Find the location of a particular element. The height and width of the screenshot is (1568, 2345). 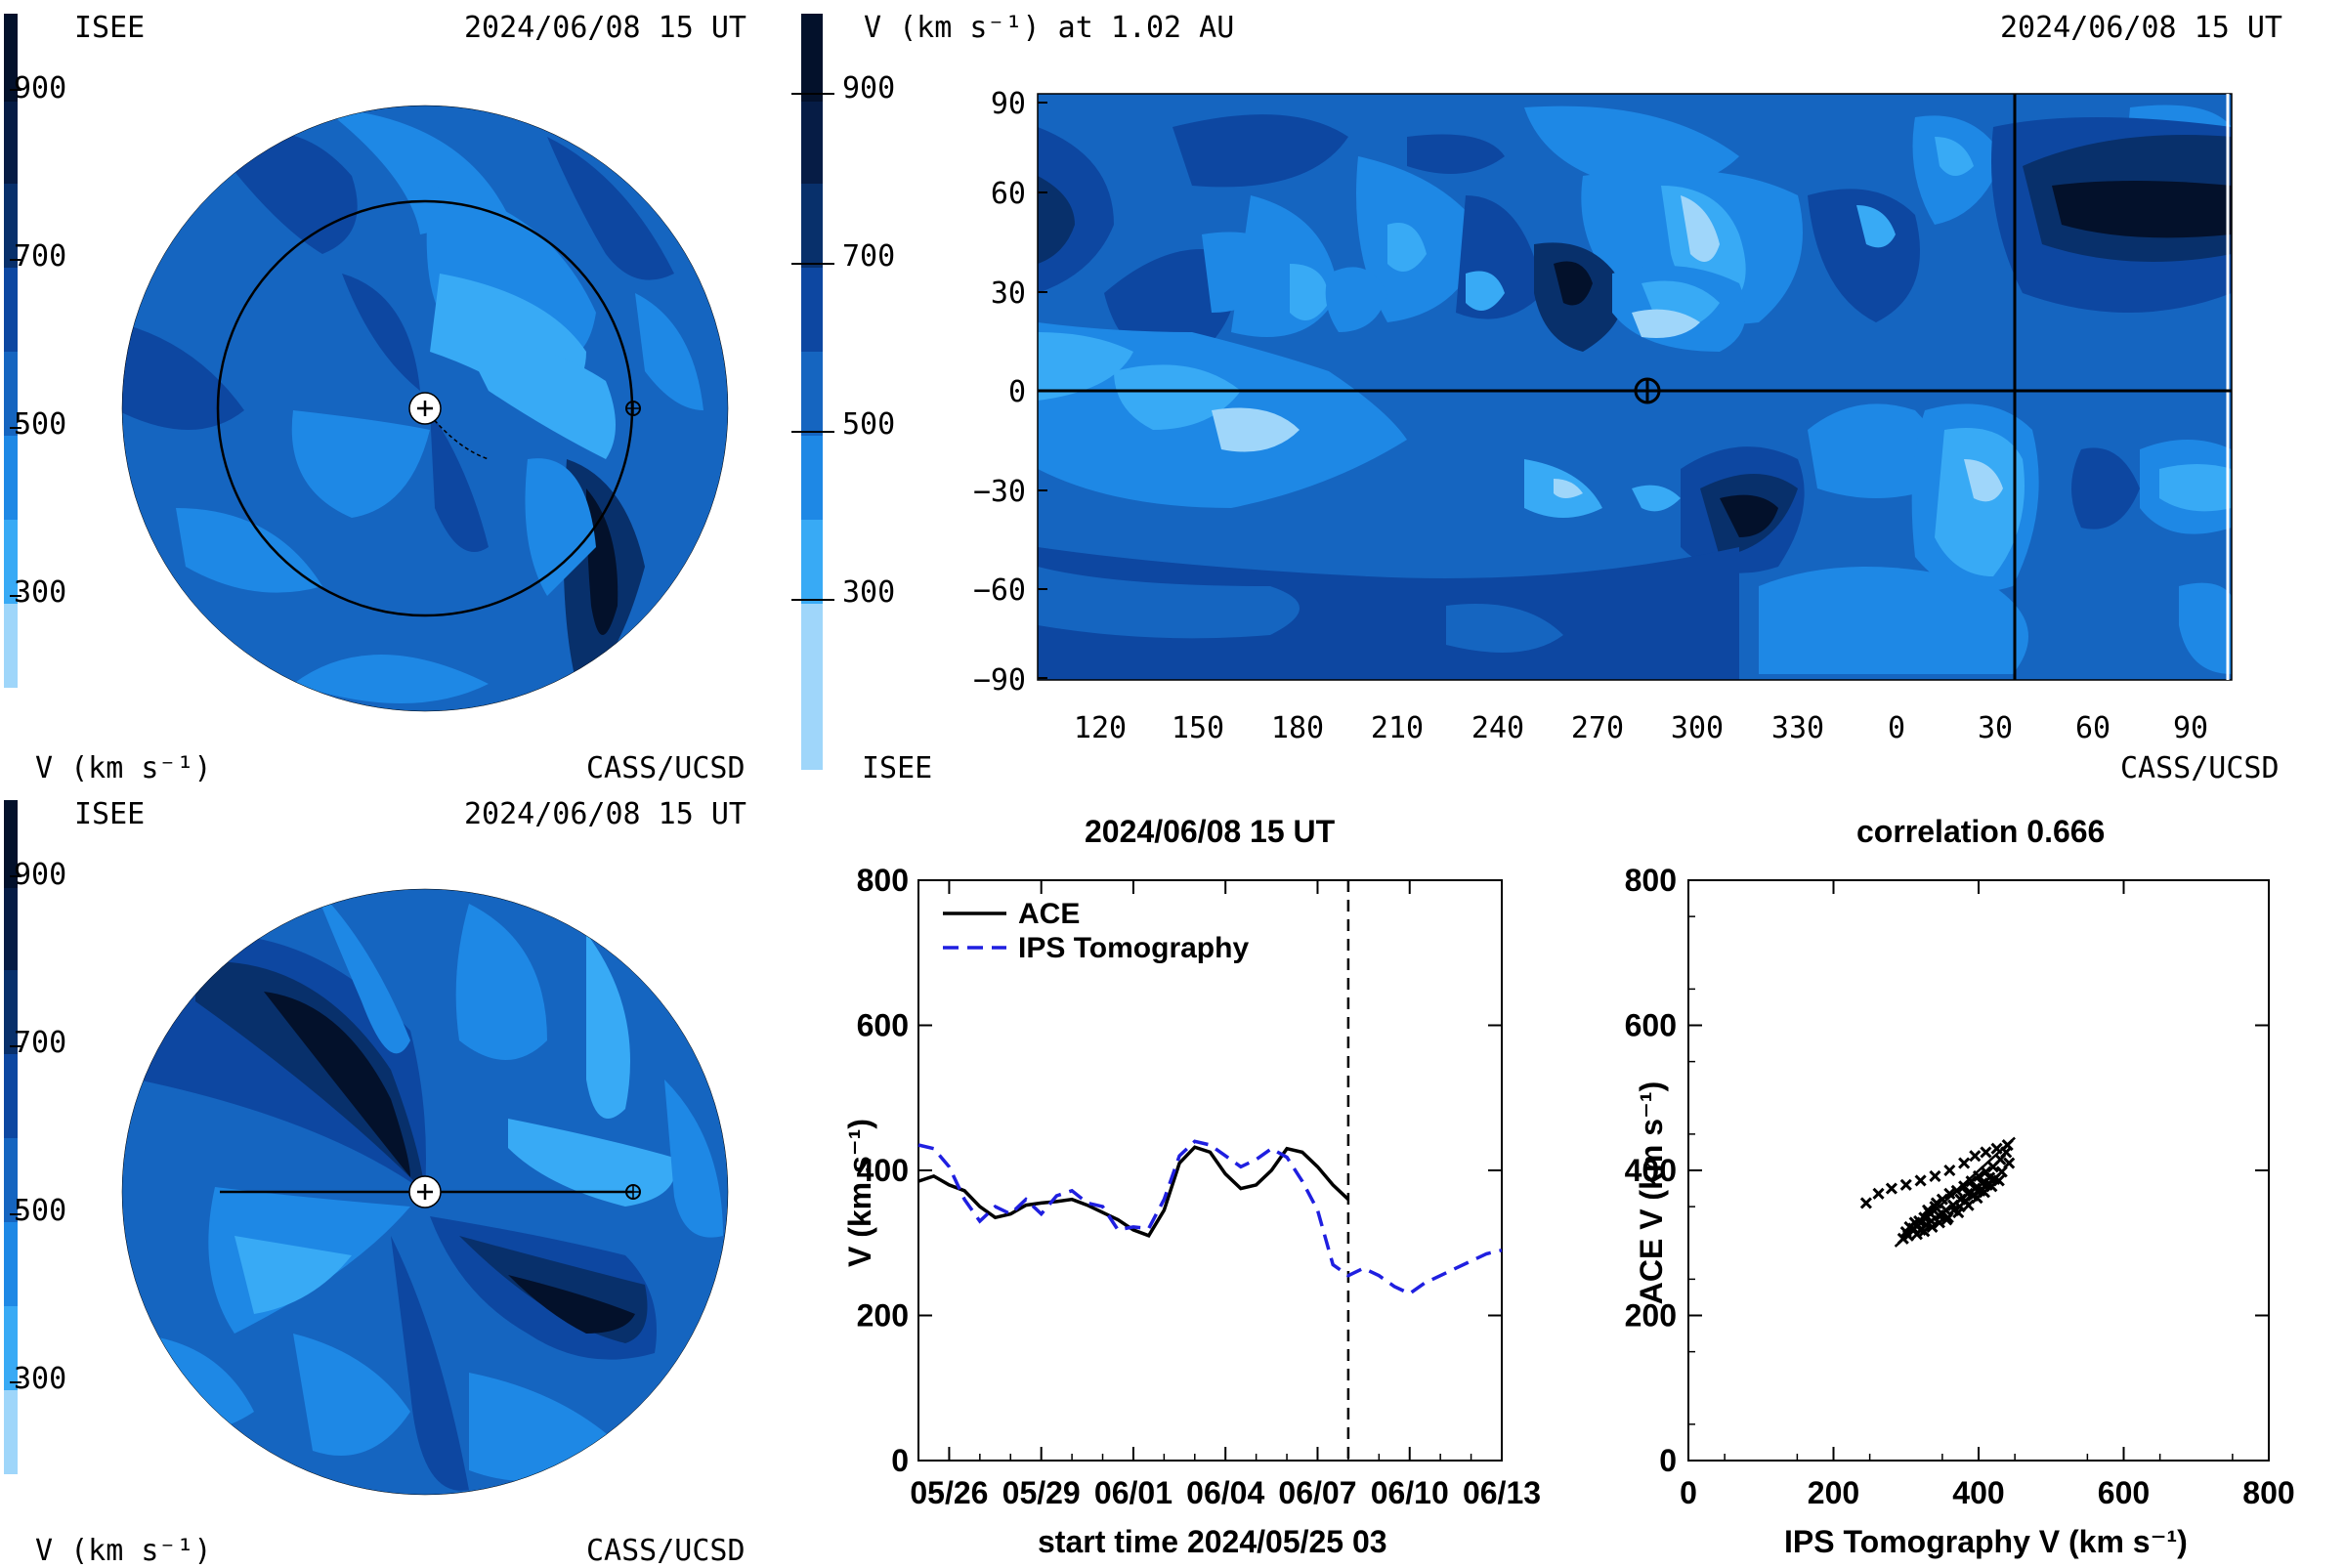

map-x-tick-240: 240 is located at coordinates (1497, 728).